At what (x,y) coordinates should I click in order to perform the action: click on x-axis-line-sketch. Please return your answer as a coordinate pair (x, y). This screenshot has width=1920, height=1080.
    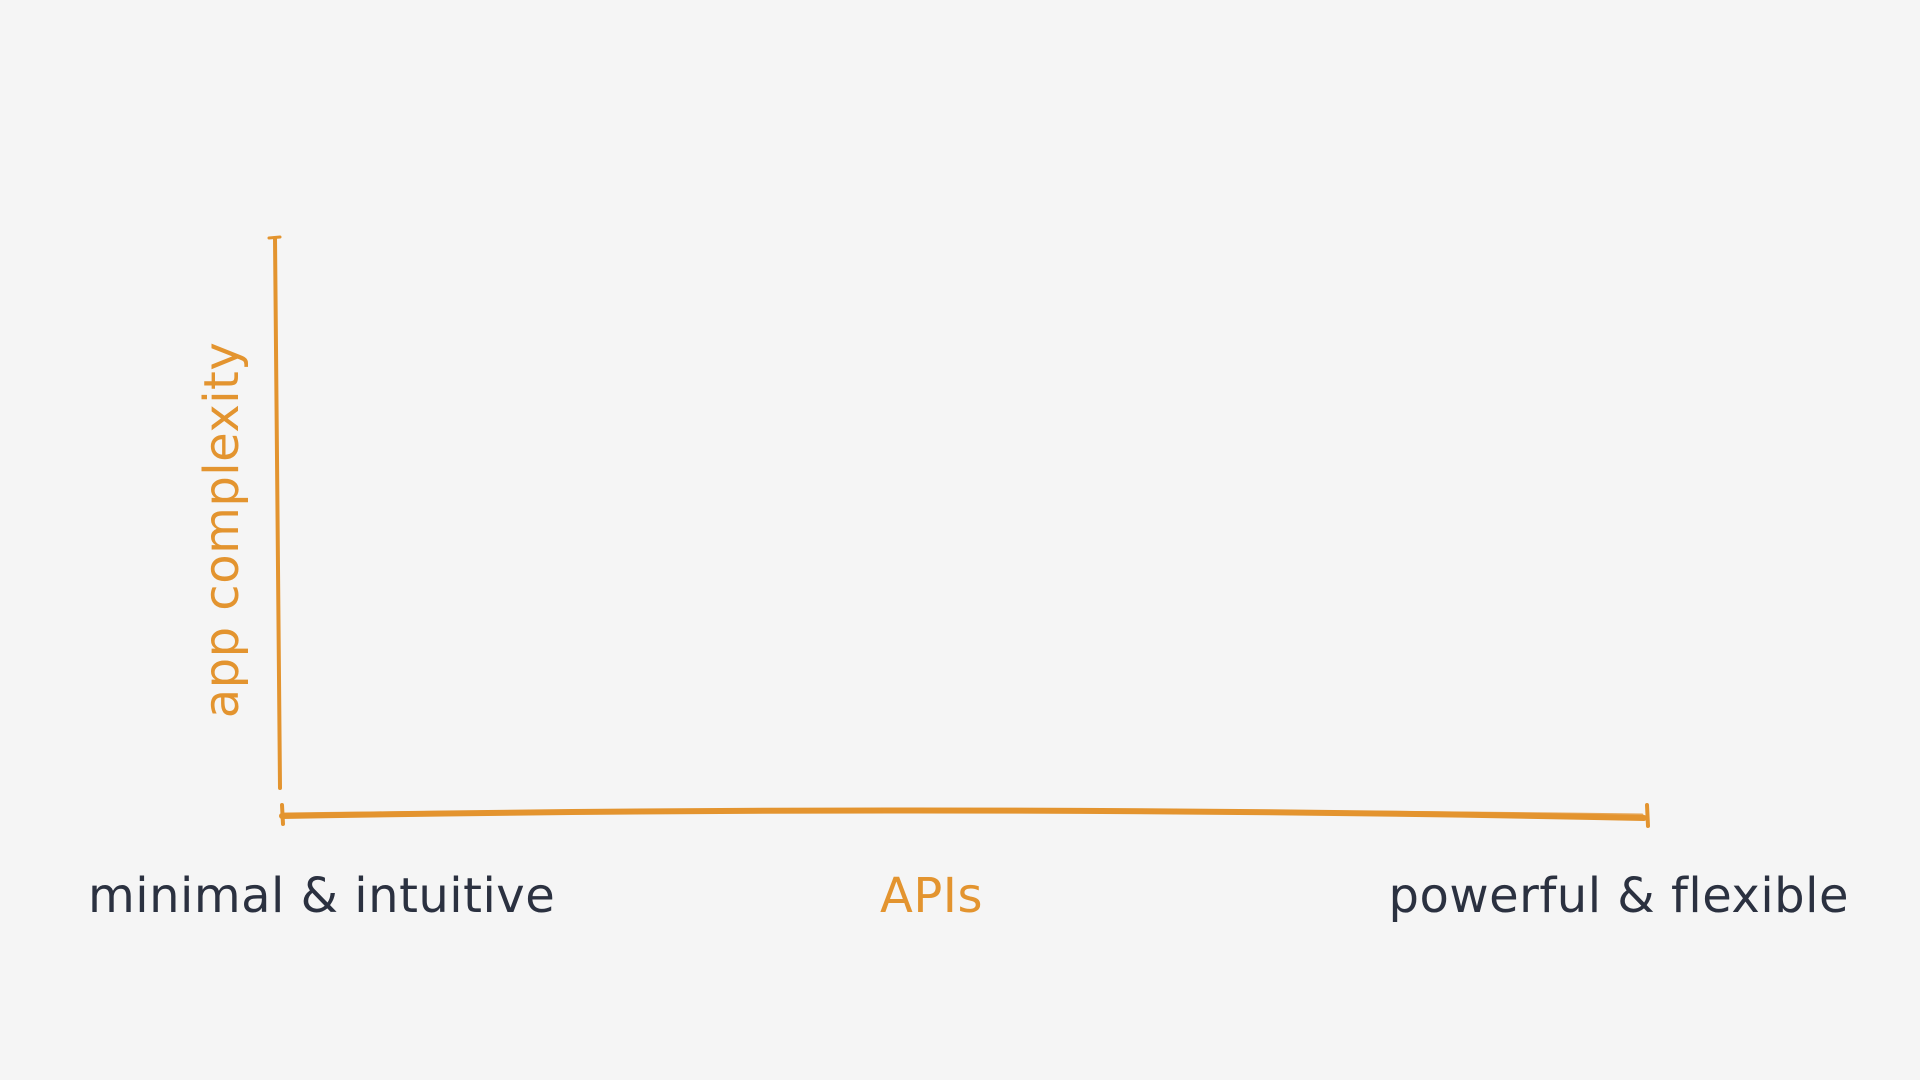
    Looking at the image, I should click on (963, 812).